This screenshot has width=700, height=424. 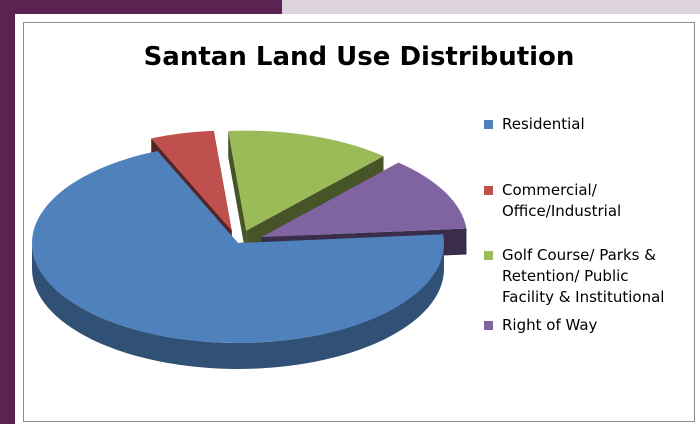 What do you see at coordinates (491, 7) in the screenshot?
I see `top-border-light` at bounding box center [491, 7].